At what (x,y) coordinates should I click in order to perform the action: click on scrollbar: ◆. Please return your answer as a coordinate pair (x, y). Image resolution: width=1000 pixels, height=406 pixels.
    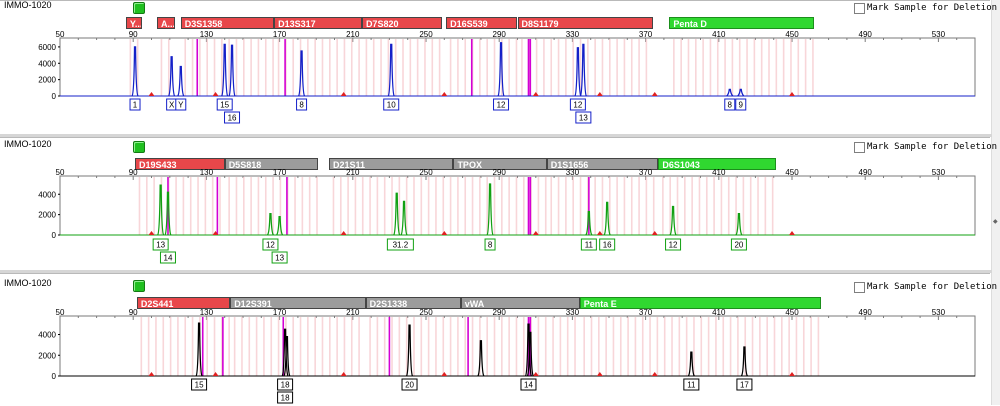
    Looking at the image, I should click on (995, 202).